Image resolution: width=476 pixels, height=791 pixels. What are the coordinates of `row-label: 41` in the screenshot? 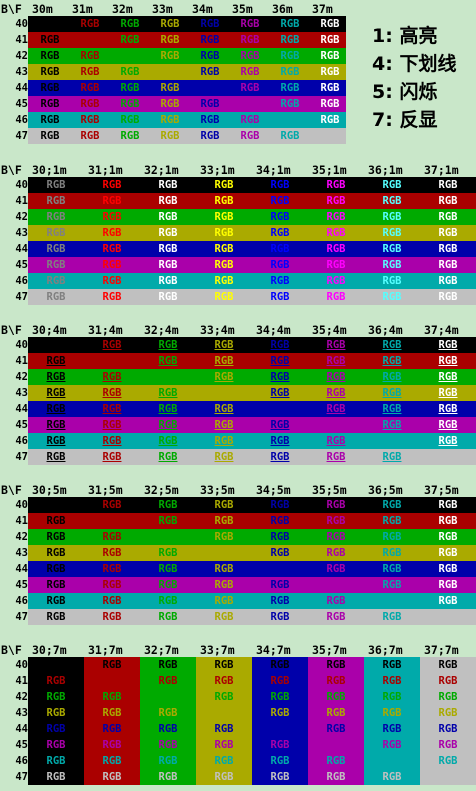 It's located at (21, 201).